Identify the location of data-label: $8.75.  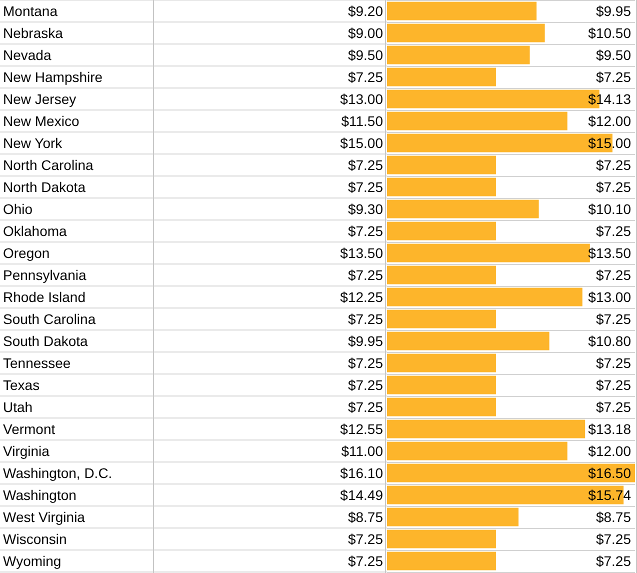
(614, 517).